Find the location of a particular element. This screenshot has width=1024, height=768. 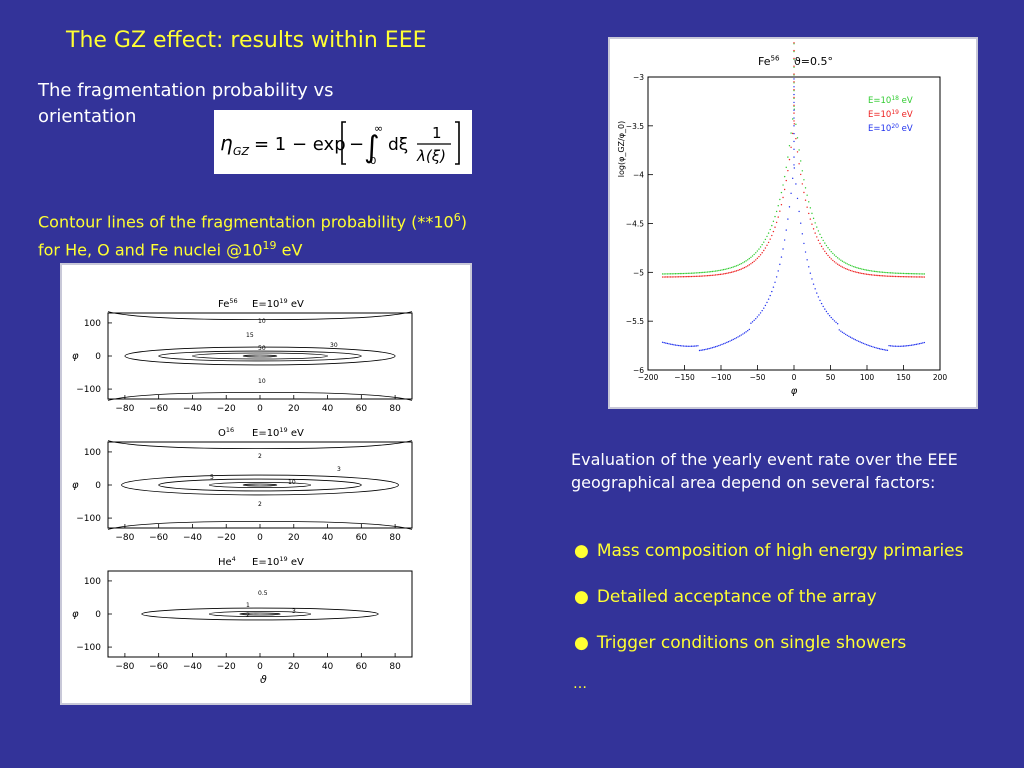

integral-lower: 0 is located at coordinates (373, 161).